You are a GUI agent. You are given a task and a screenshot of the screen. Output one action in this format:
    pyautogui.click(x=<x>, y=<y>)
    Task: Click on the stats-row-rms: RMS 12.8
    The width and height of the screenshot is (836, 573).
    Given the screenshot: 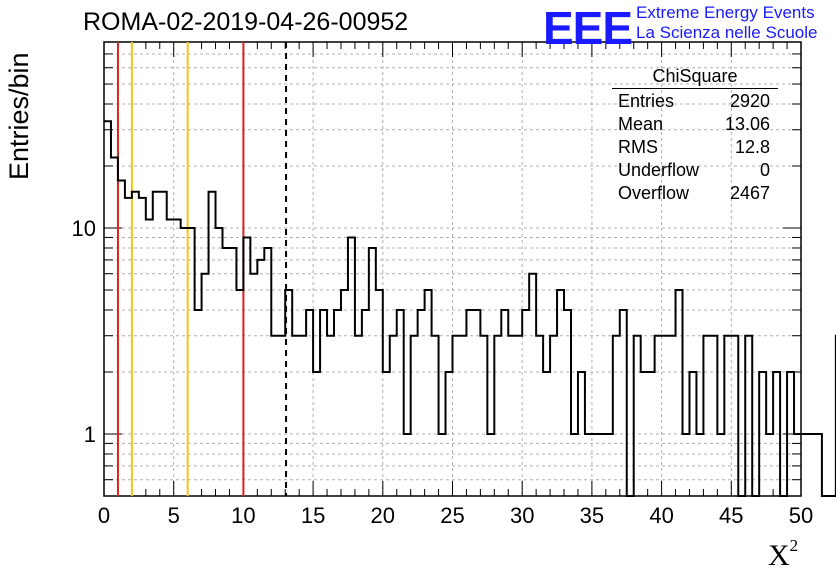 What is the action you would take?
    pyautogui.click(x=695, y=147)
    